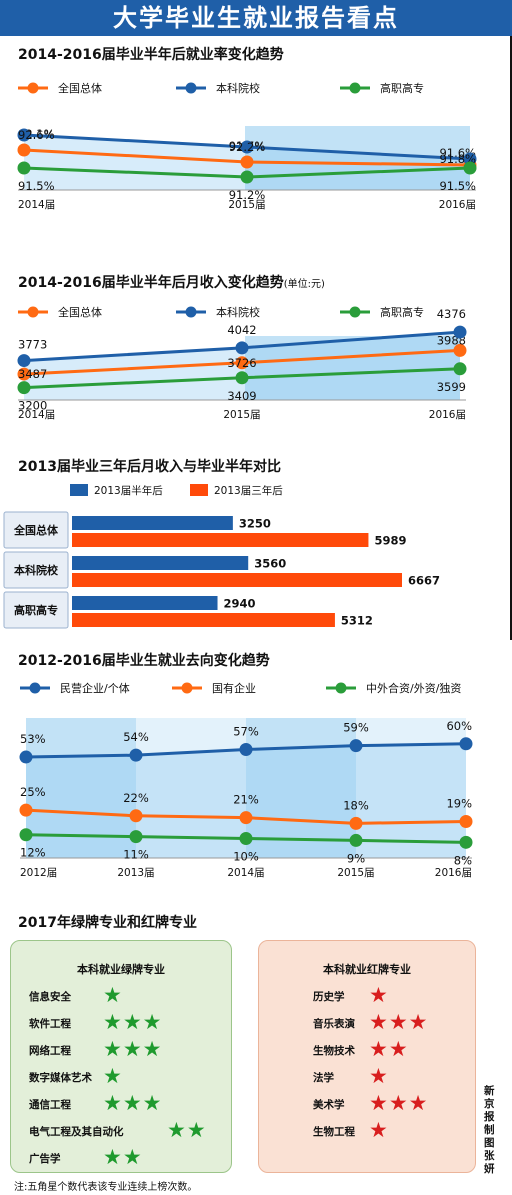 The image size is (512, 1195). Describe the element at coordinates (32, 406) in the screenshot. I see `data-label: 3200` at that location.